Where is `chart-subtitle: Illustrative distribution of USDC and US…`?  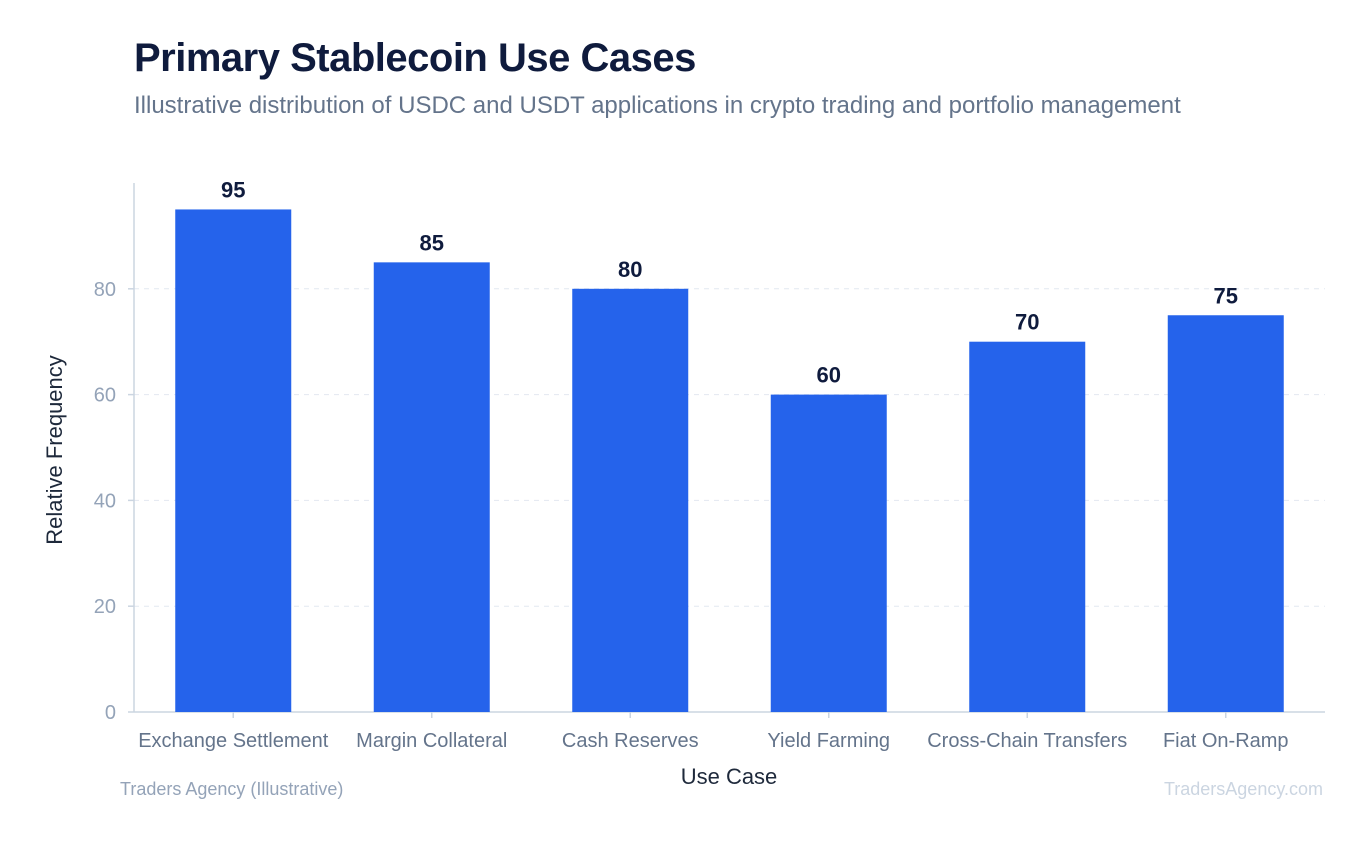 chart-subtitle: Illustrative distribution of USDC and US… is located at coordinates (657, 105).